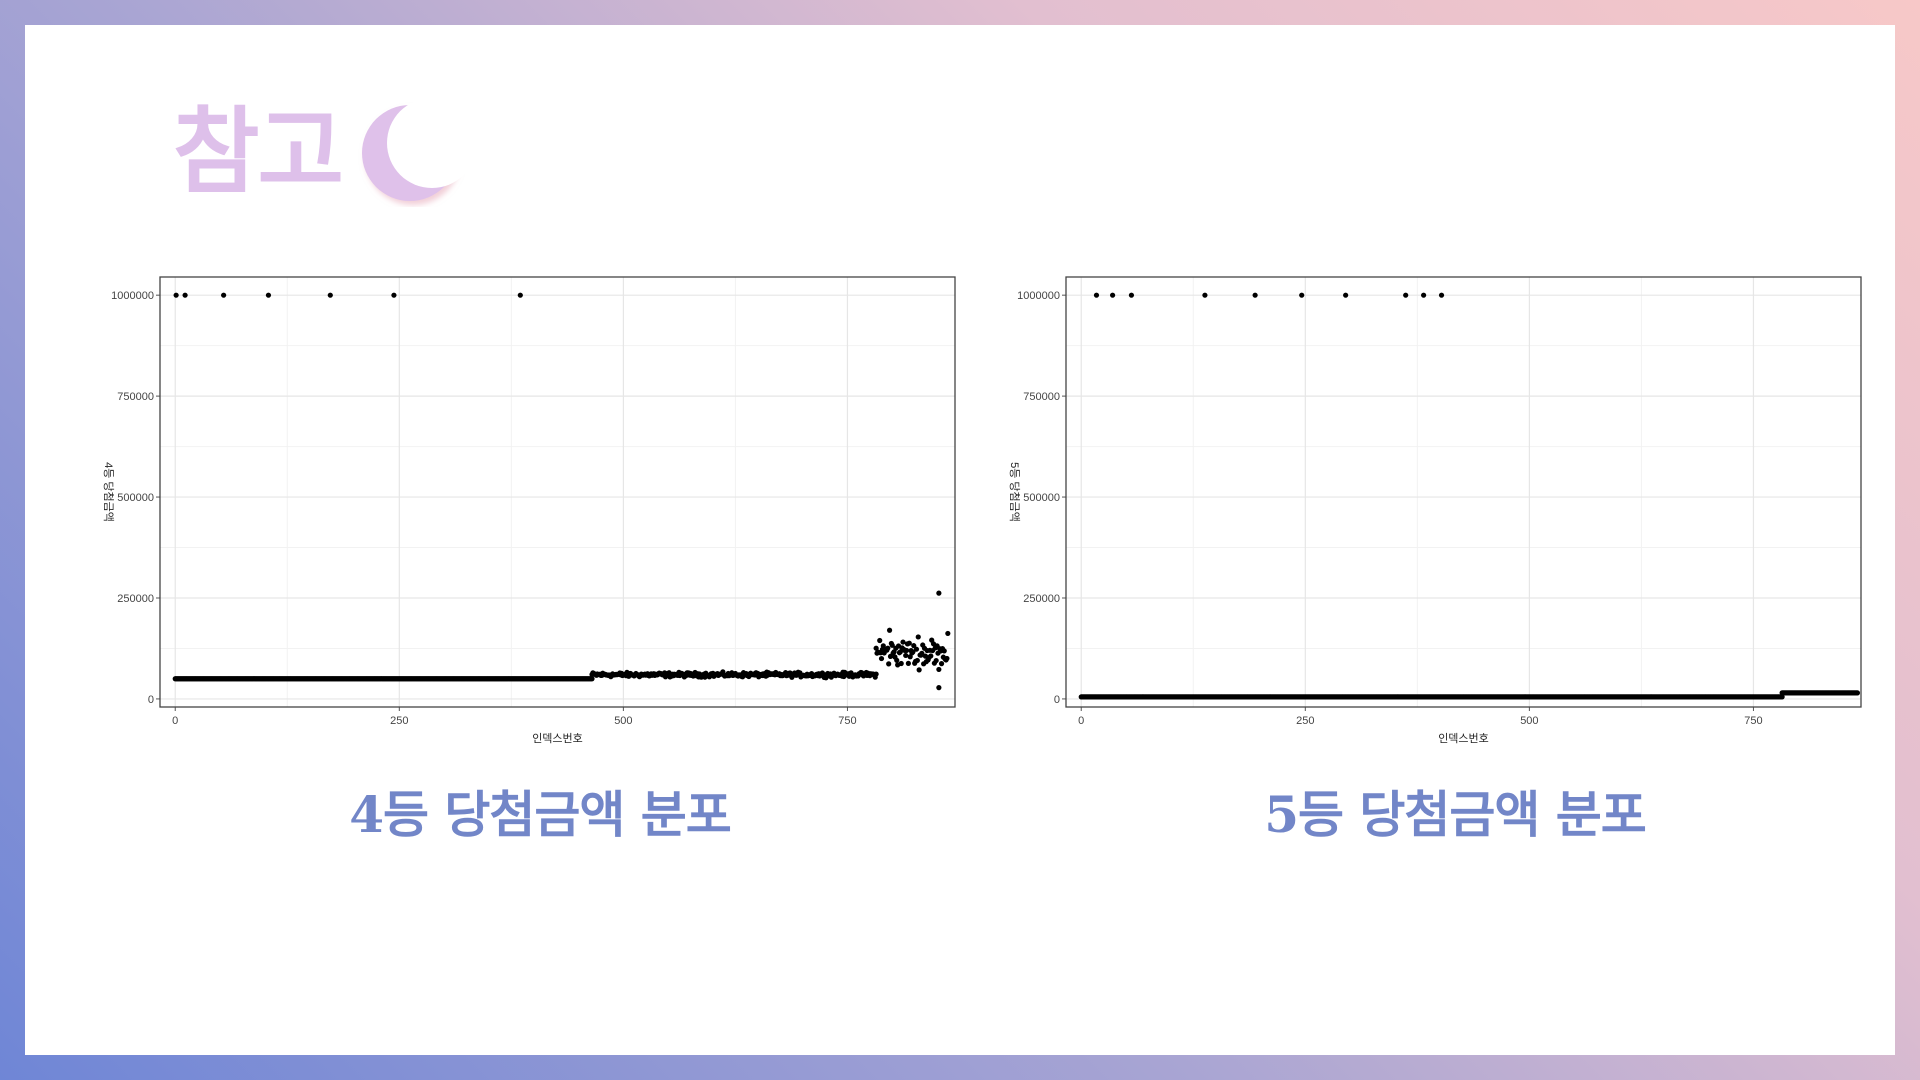  What do you see at coordinates (108, 492) in the screenshot?
I see `chart-0-y-axis-label: 4등 당첨금액` at bounding box center [108, 492].